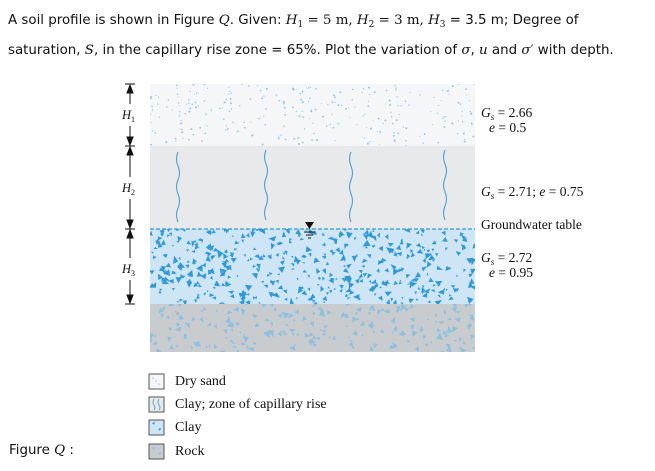 The width and height of the screenshot is (655, 471). Describe the element at coordinates (371, 25) in the screenshot. I see `h2-subscript: 2` at that location.